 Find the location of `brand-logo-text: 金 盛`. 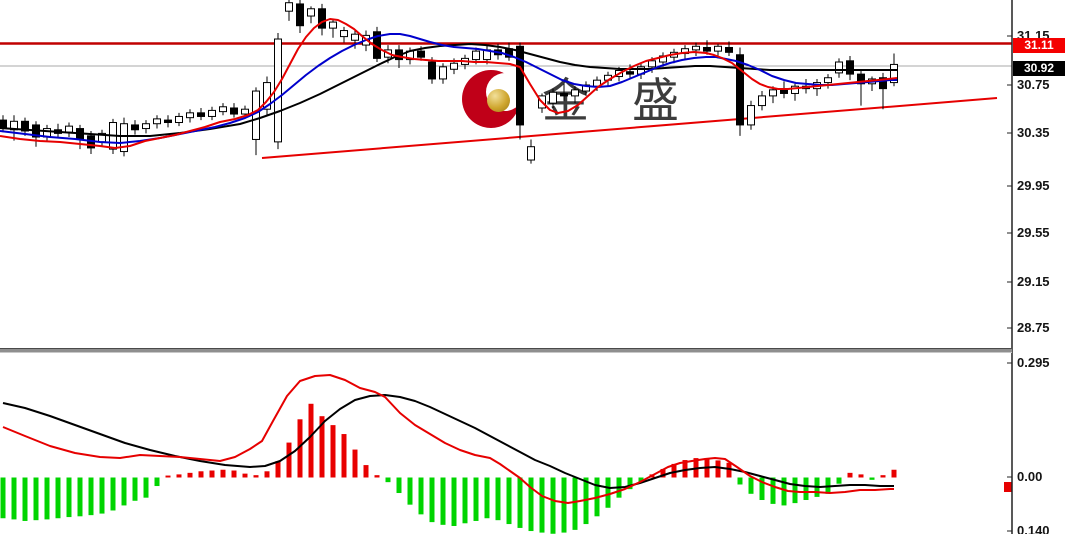

brand-logo-text: 金 盛 is located at coordinates (618, 100).